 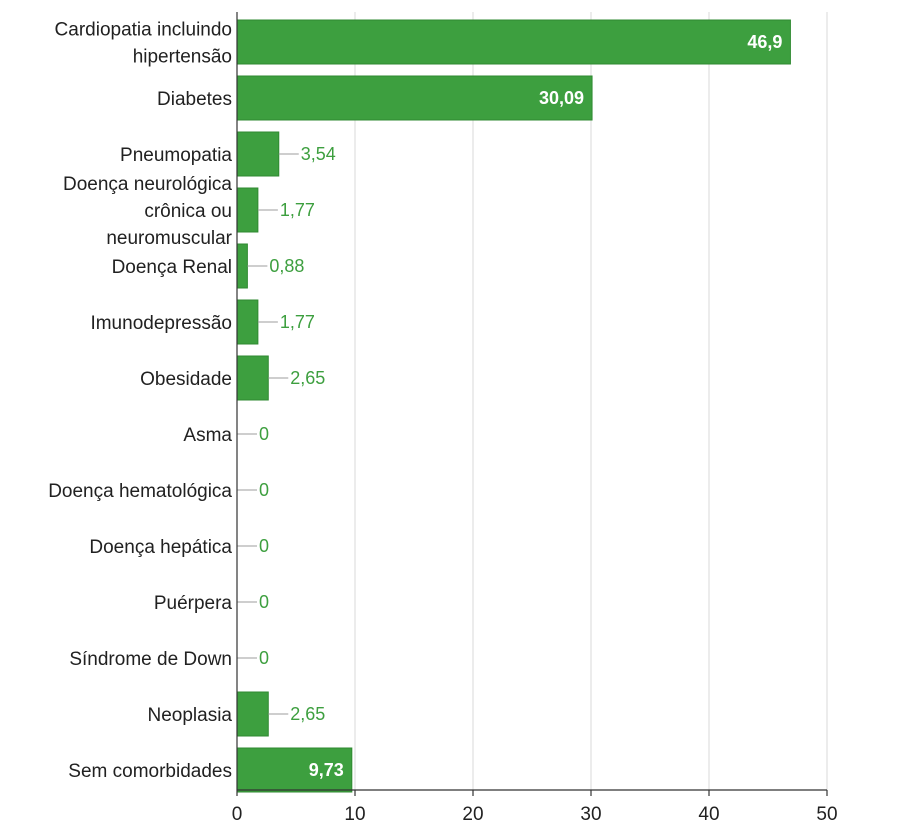 What do you see at coordinates (561, 98) in the screenshot?
I see `data-label: 30,09` at bounding box center [561, 98].